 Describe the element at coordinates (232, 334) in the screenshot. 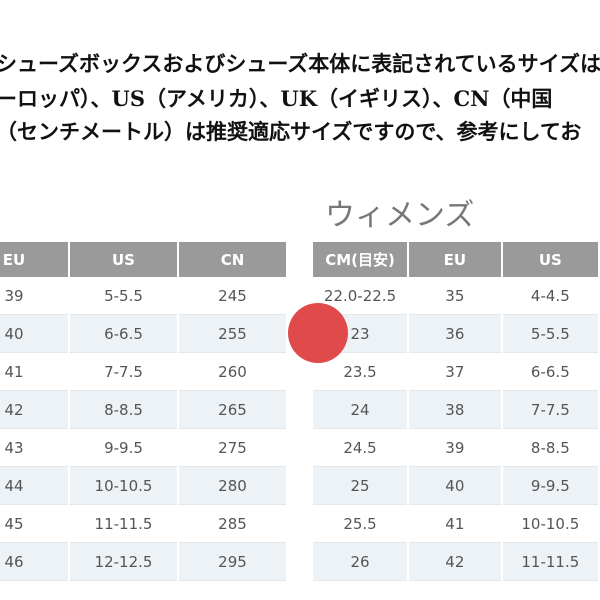

I see `table-cell: 255` at that location.